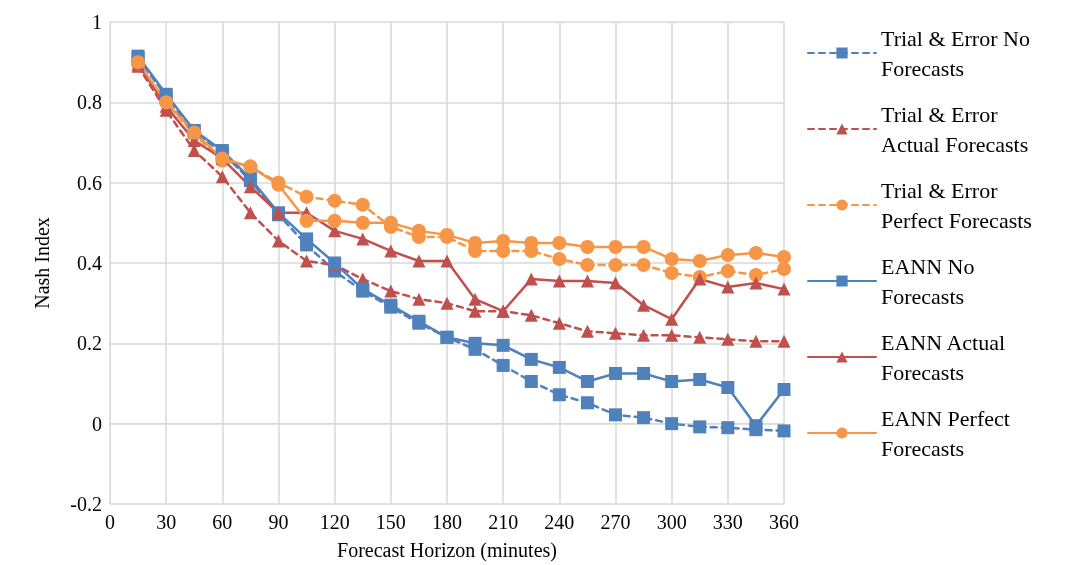  I want to click on legend-label: EANN No Forecasts, so click(930, 281).